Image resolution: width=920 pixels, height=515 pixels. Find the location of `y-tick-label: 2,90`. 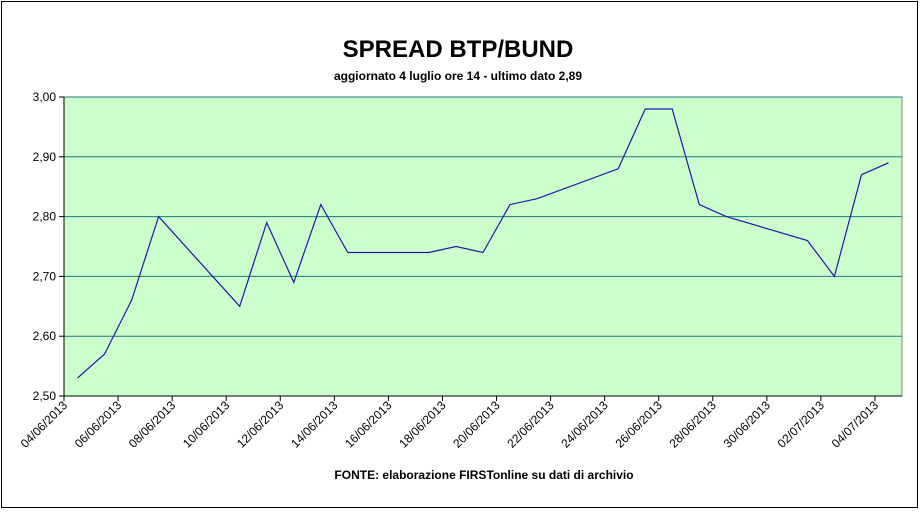

y-tick-label: 2,90 is located at coordinates (45, 157).